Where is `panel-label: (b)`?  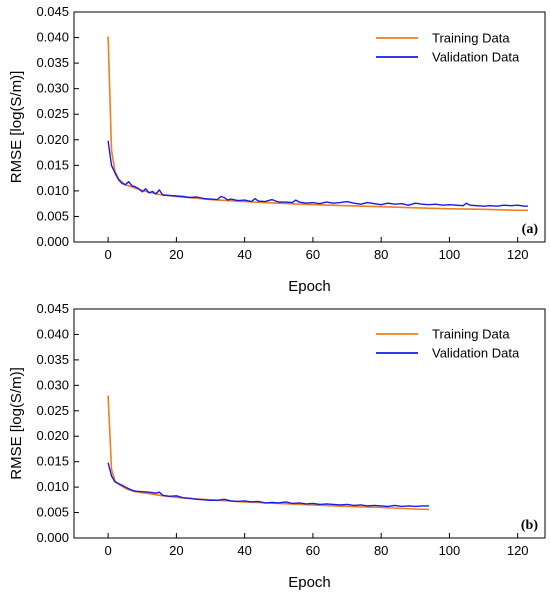 panel-label: (b) is located at coordinates (529, 525).